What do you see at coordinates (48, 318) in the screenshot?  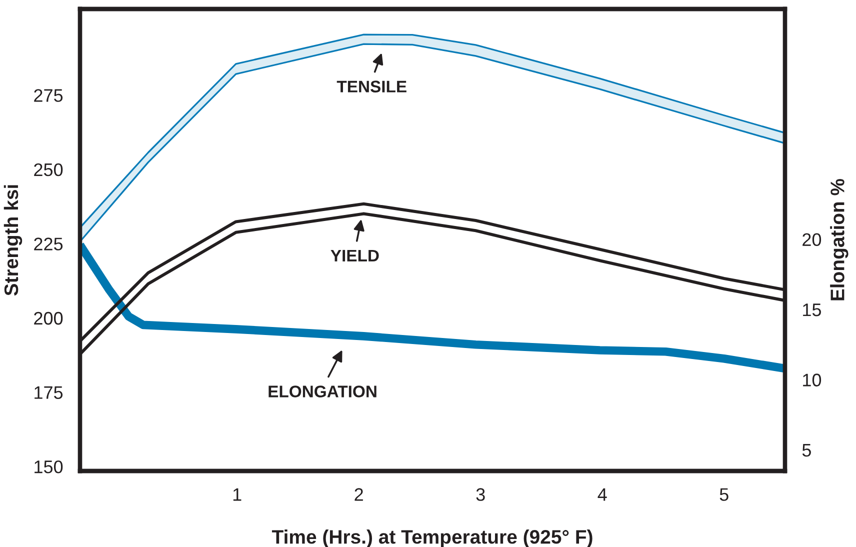 I see `y-tick-label: 200` at bounding box center [48, 318].